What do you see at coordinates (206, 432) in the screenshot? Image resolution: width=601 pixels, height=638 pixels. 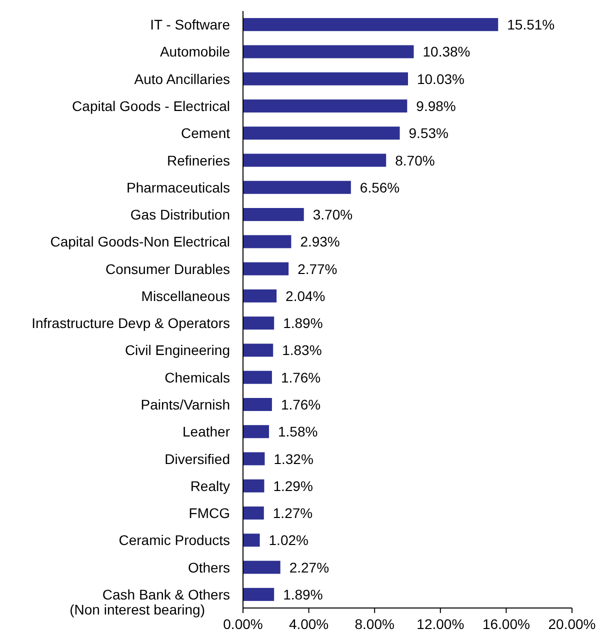 I see `y-tick-label: Leather` at bounding box center [206, 432].